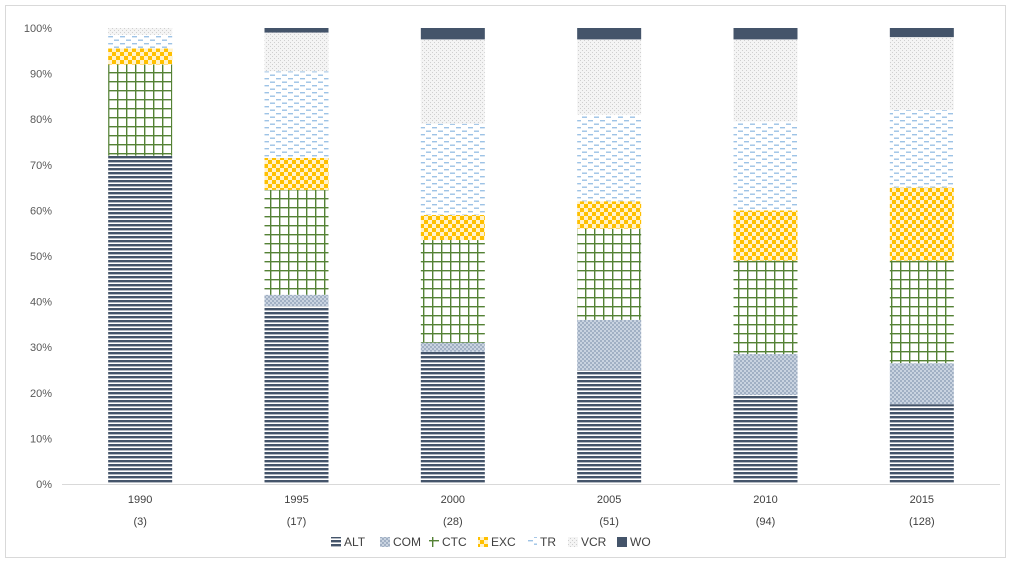 Image resolution: width=1012 pixels, height=565 pixels. What do you see at coordinates (41, 303) in the screenshot?
I see `y-tick-label-40: 40%` at bounding box center [41, 303].